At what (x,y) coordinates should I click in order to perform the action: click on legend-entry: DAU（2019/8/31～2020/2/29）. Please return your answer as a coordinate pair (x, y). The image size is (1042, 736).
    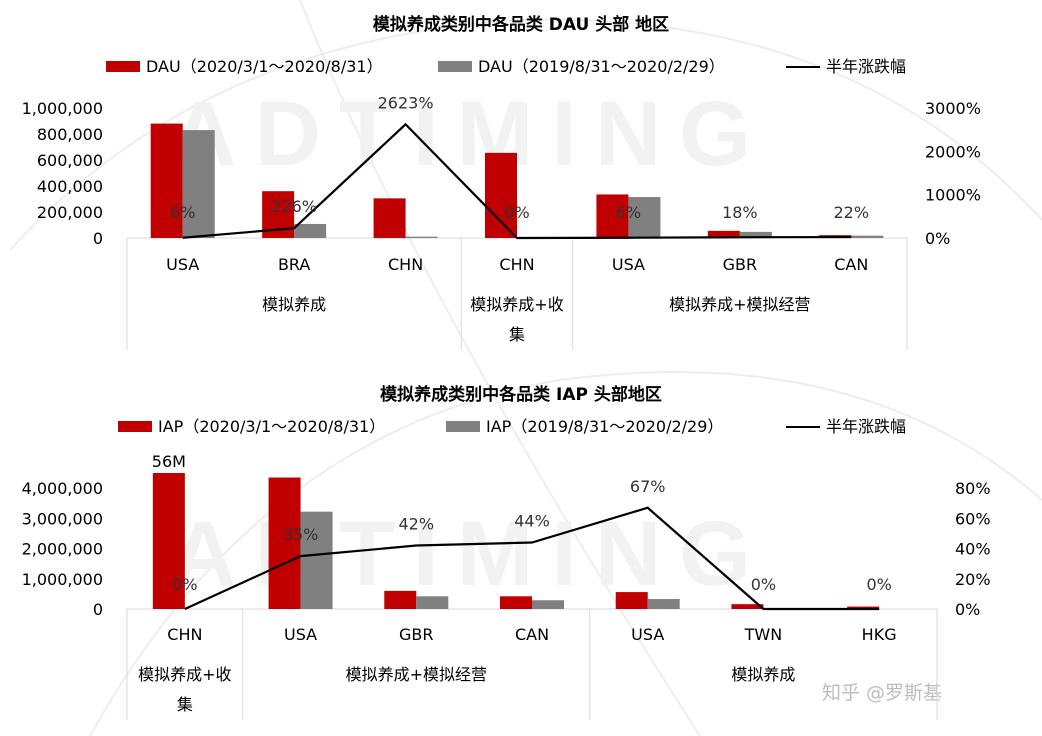
    Looking at the image, I should click on (601, 66).